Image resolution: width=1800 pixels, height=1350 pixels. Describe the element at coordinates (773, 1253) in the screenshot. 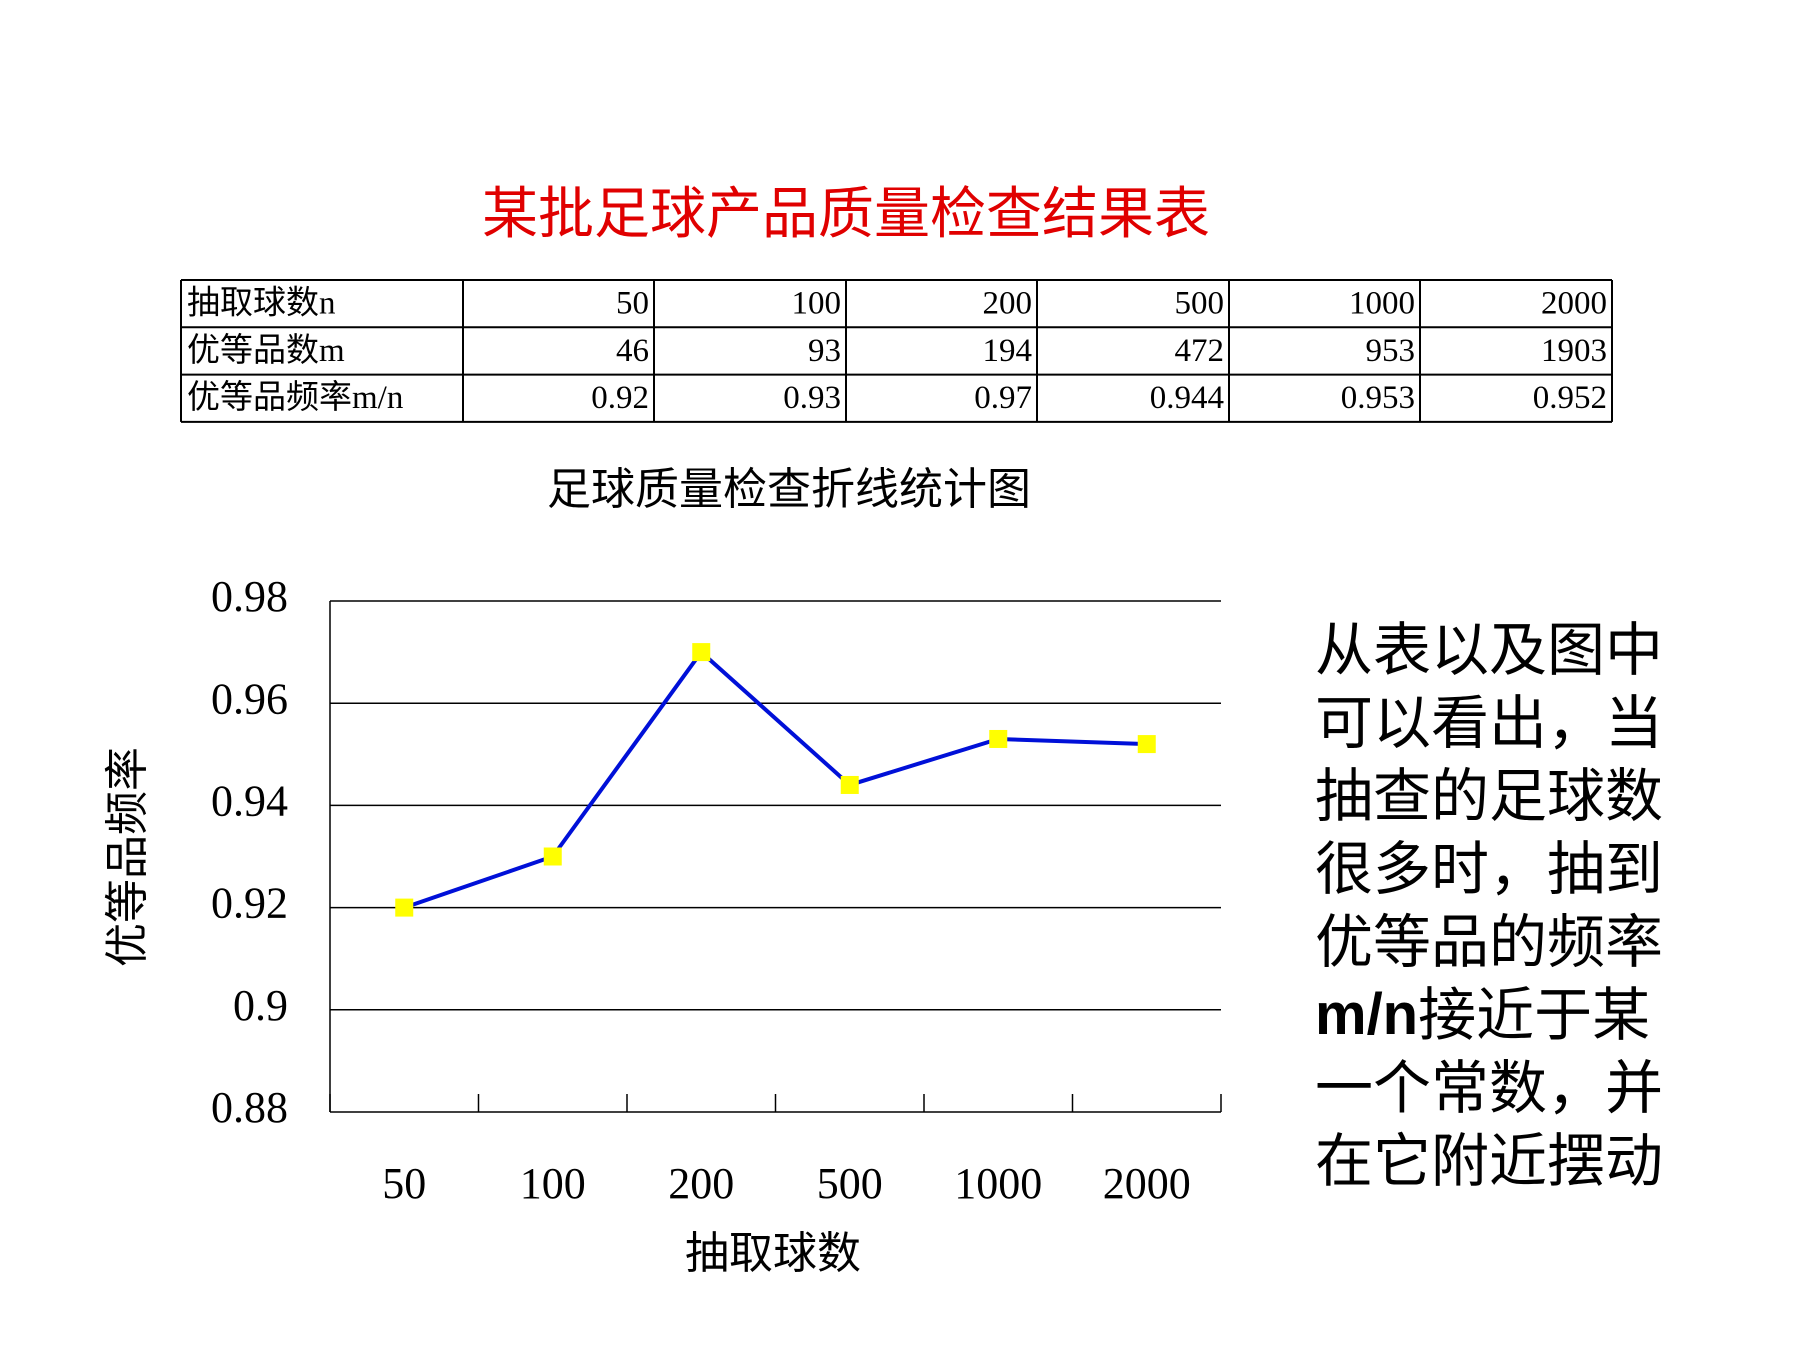

I see `x-axis-label: 抽取球数` at that location.